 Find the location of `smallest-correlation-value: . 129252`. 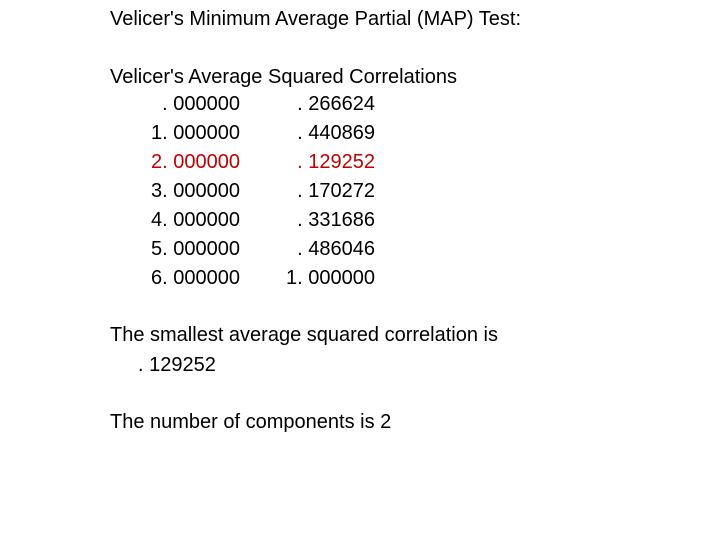

smallest-correlation-value: . 129252 is located at coordinates (177, 365).